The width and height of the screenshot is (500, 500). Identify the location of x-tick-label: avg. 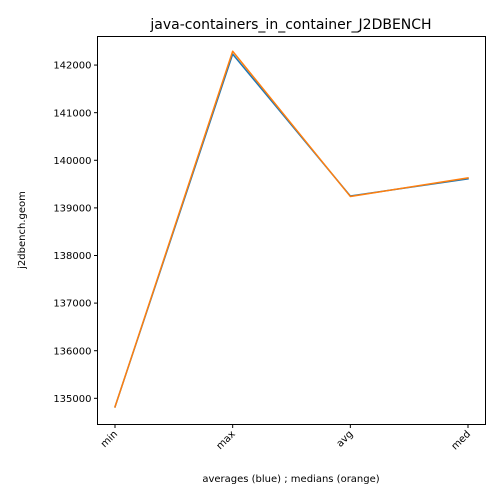
(345, 439).